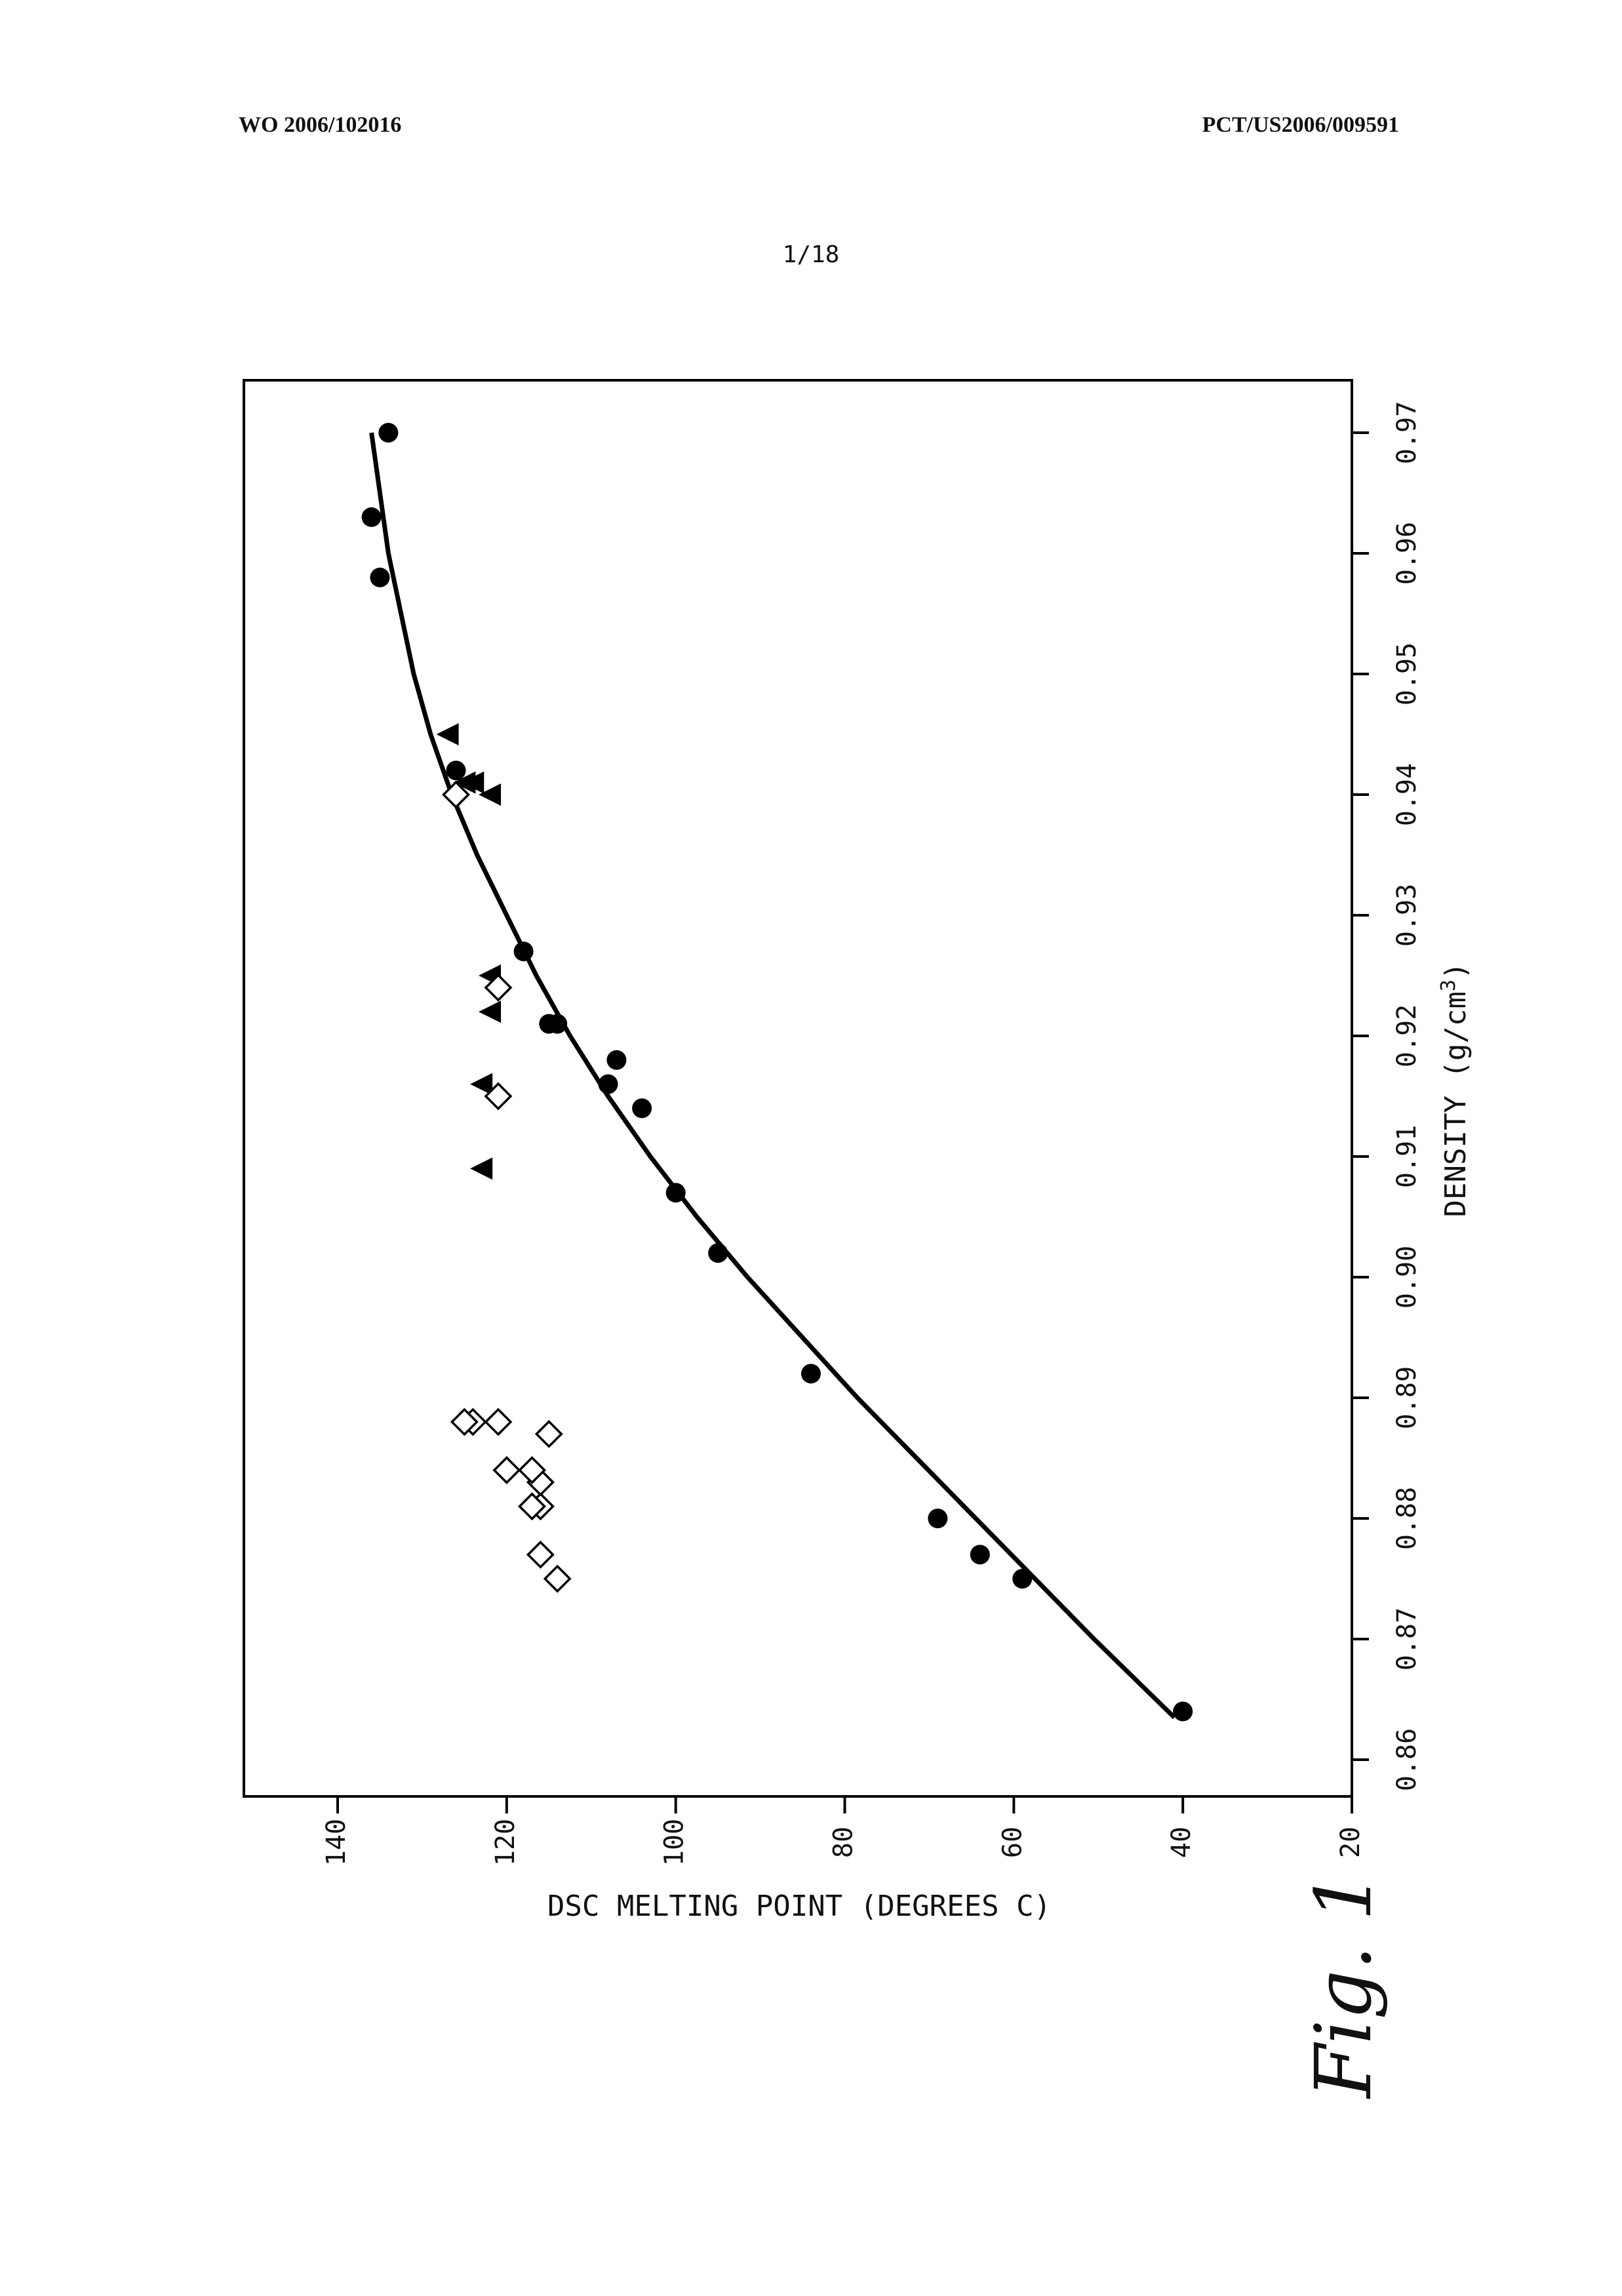  Describe the element at coordinates (1181, 1842) in the screenshot. I see `melting-point-tick-label: 40` at that location.